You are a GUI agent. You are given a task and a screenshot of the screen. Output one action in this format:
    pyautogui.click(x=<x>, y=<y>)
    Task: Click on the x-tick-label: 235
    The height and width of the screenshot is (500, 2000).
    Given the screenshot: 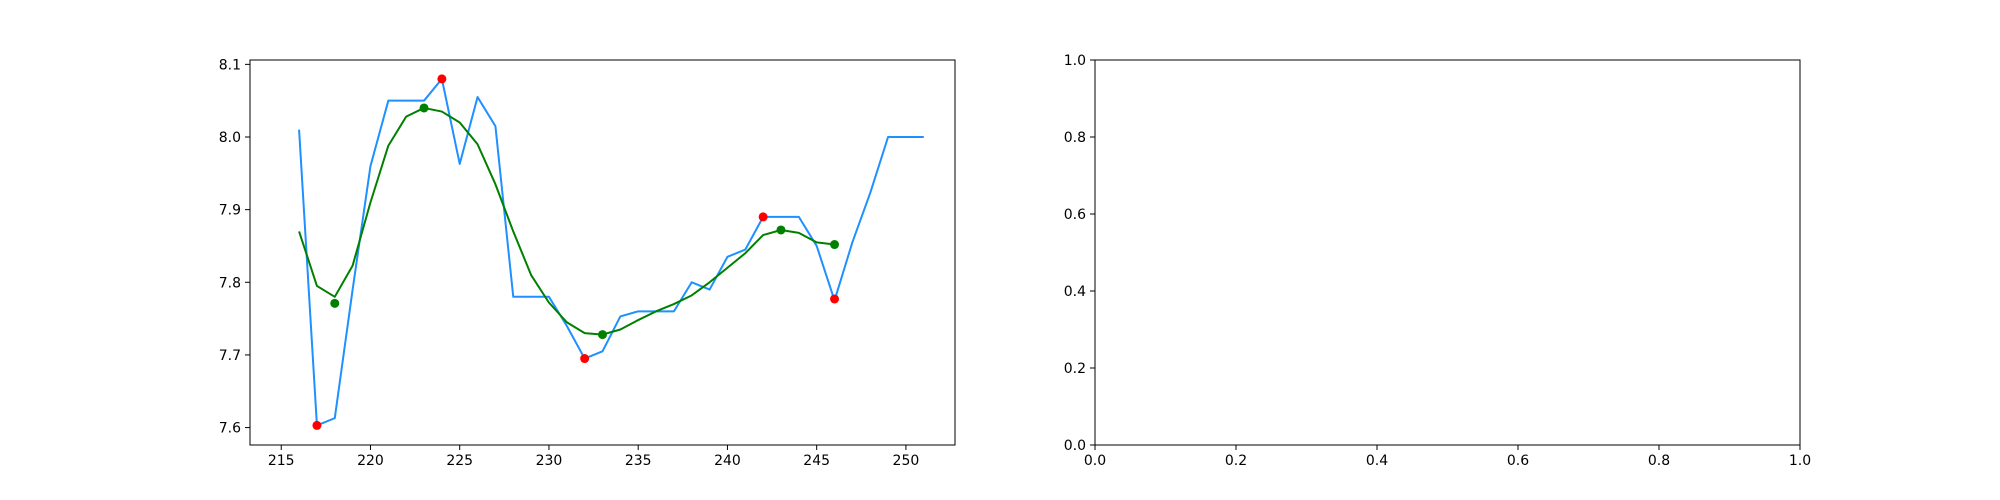 What is the action you would take?
    pyautogui.click(x=638, y=461)
    